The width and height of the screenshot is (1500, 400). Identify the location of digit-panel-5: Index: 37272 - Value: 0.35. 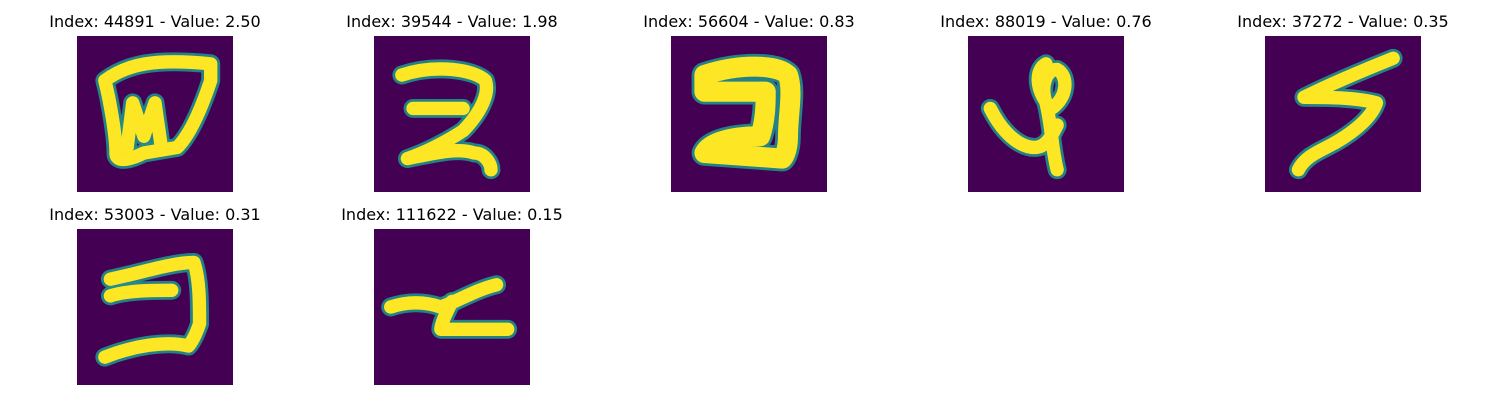
(1343, 107).